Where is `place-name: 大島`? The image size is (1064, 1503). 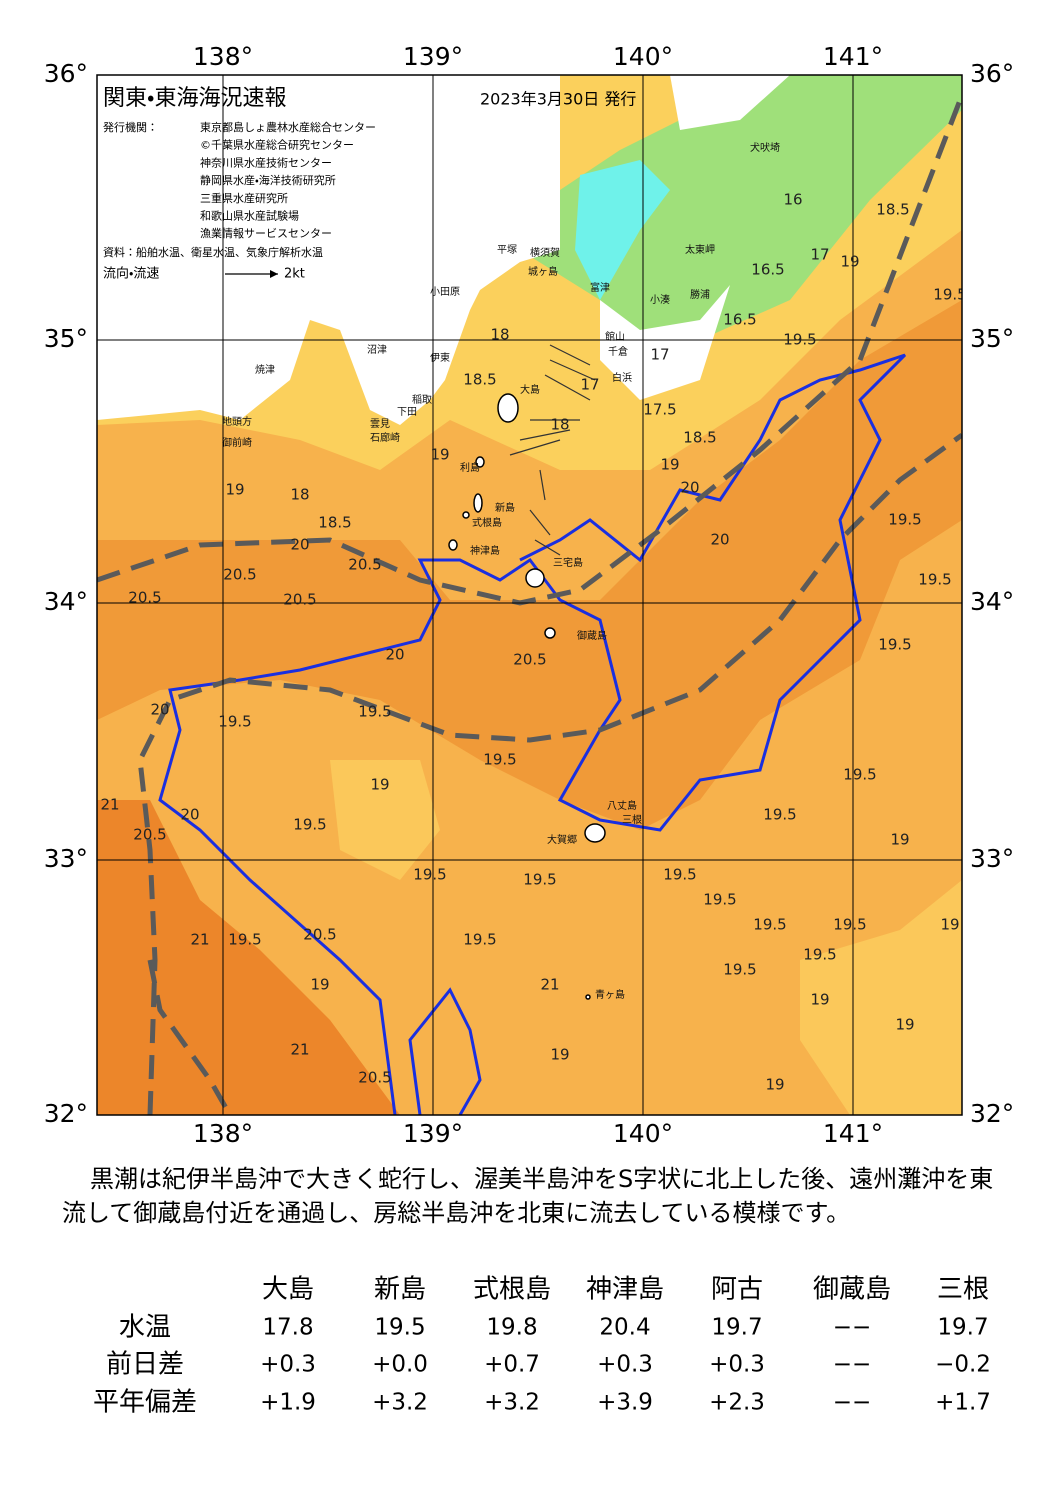 place-name: 大島 is located at coordinates (530, 389).